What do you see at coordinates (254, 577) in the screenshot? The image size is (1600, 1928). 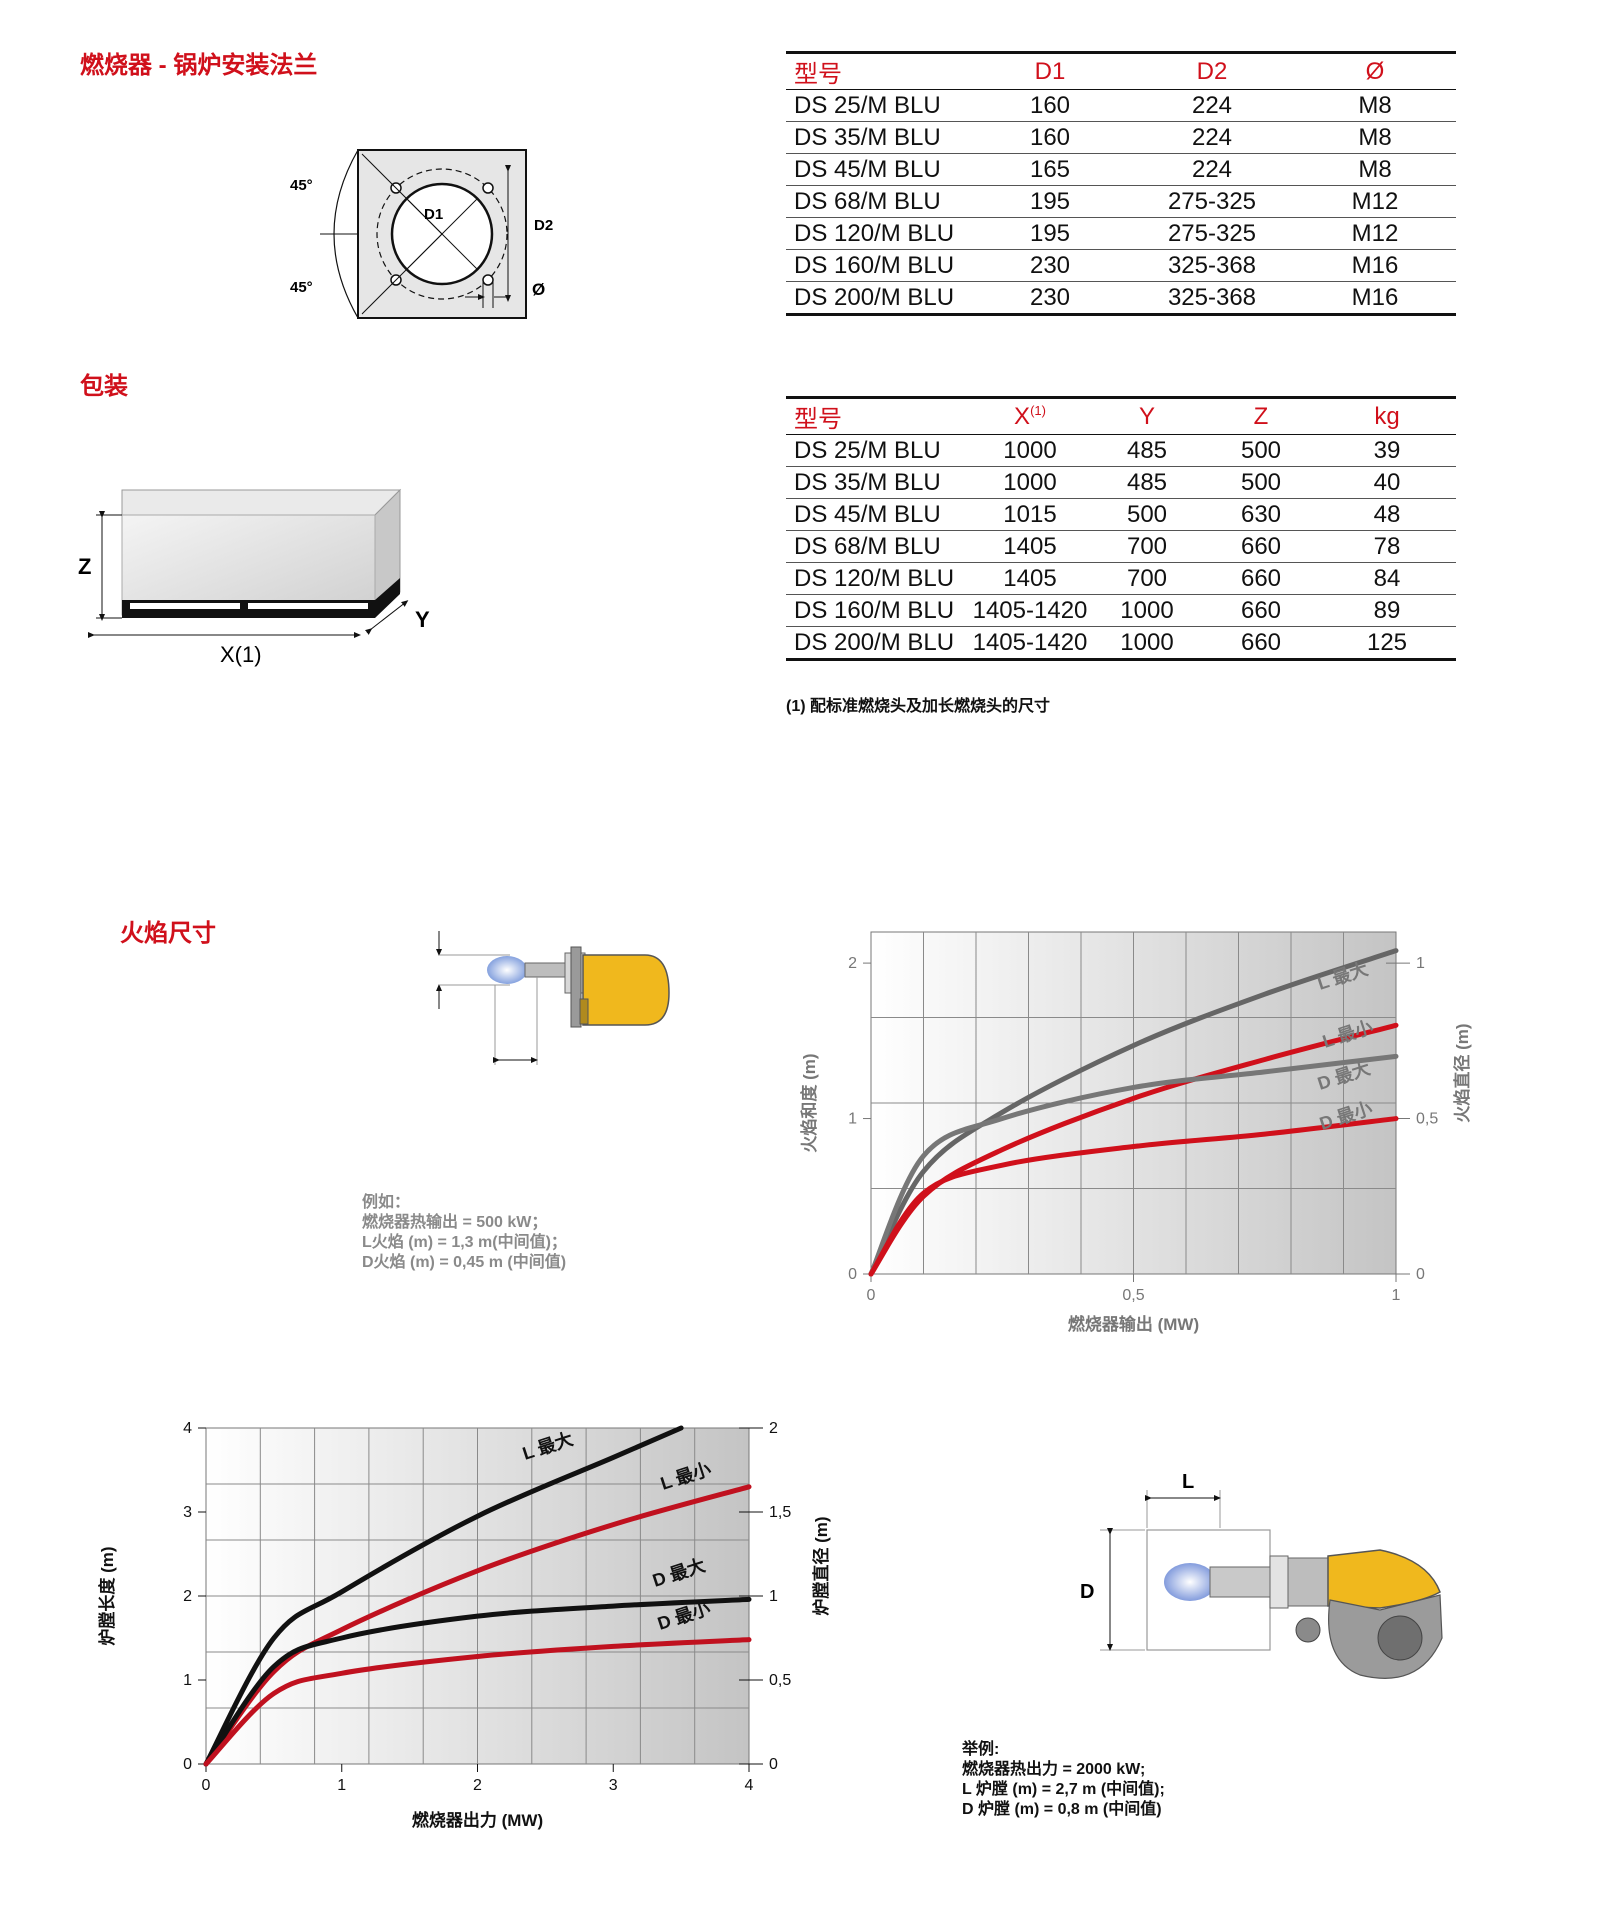 I see `packaging-diagram: Z X(1) Y` at bounding box center [254, 577].